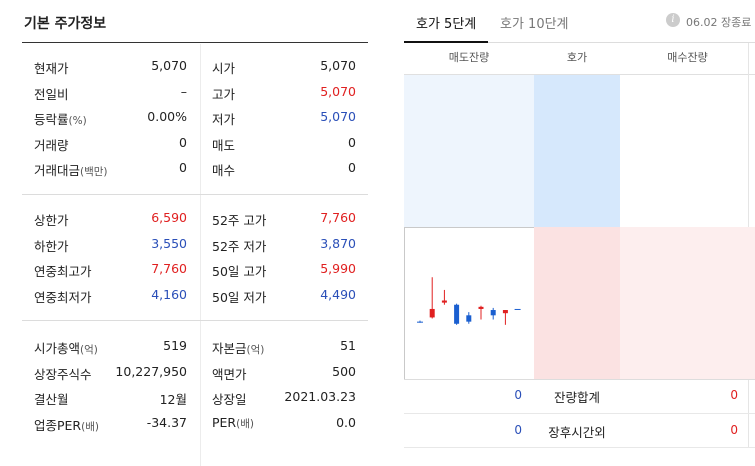 This screenshot has width=755, height=466. I want to click on ask-price-area, so click(577, 151).